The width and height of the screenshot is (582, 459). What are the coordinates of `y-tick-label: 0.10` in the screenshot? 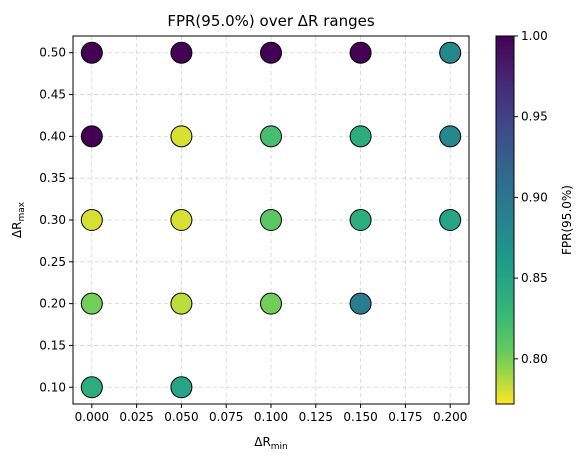 It's located at (52, 387).